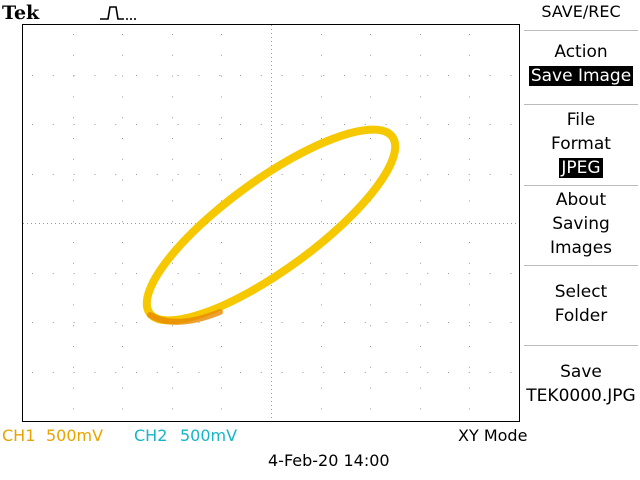 Image resolution: width=640 pixels, height=480 pixels. Describe the element at coordinates (118, 13) in the screenshot. I see `pulse-trigger-icon` at that location.